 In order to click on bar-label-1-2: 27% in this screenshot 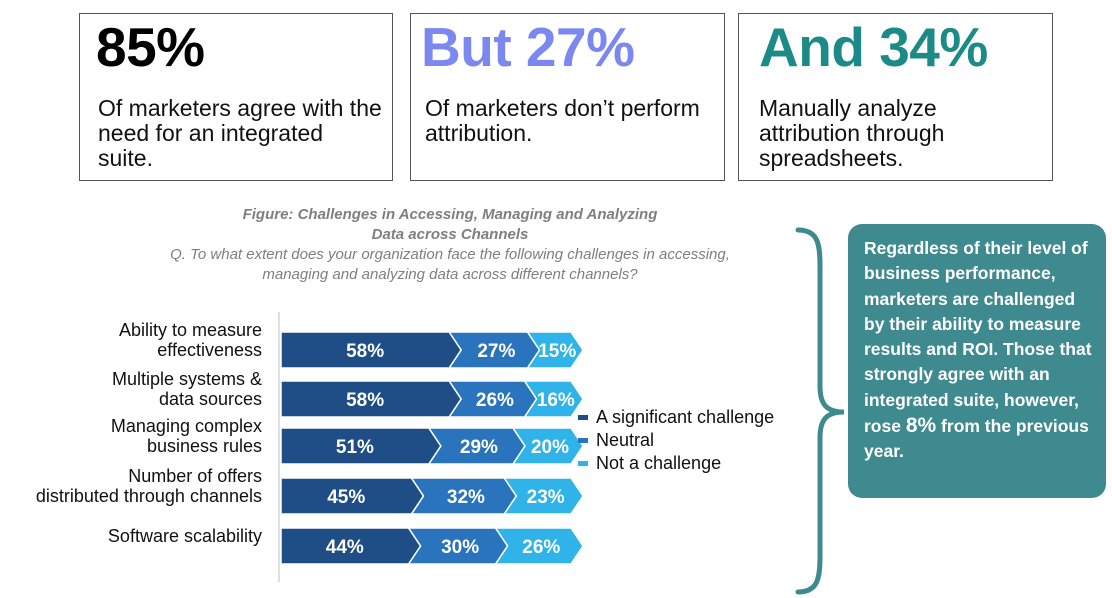, I will do `click(496, 351)`.